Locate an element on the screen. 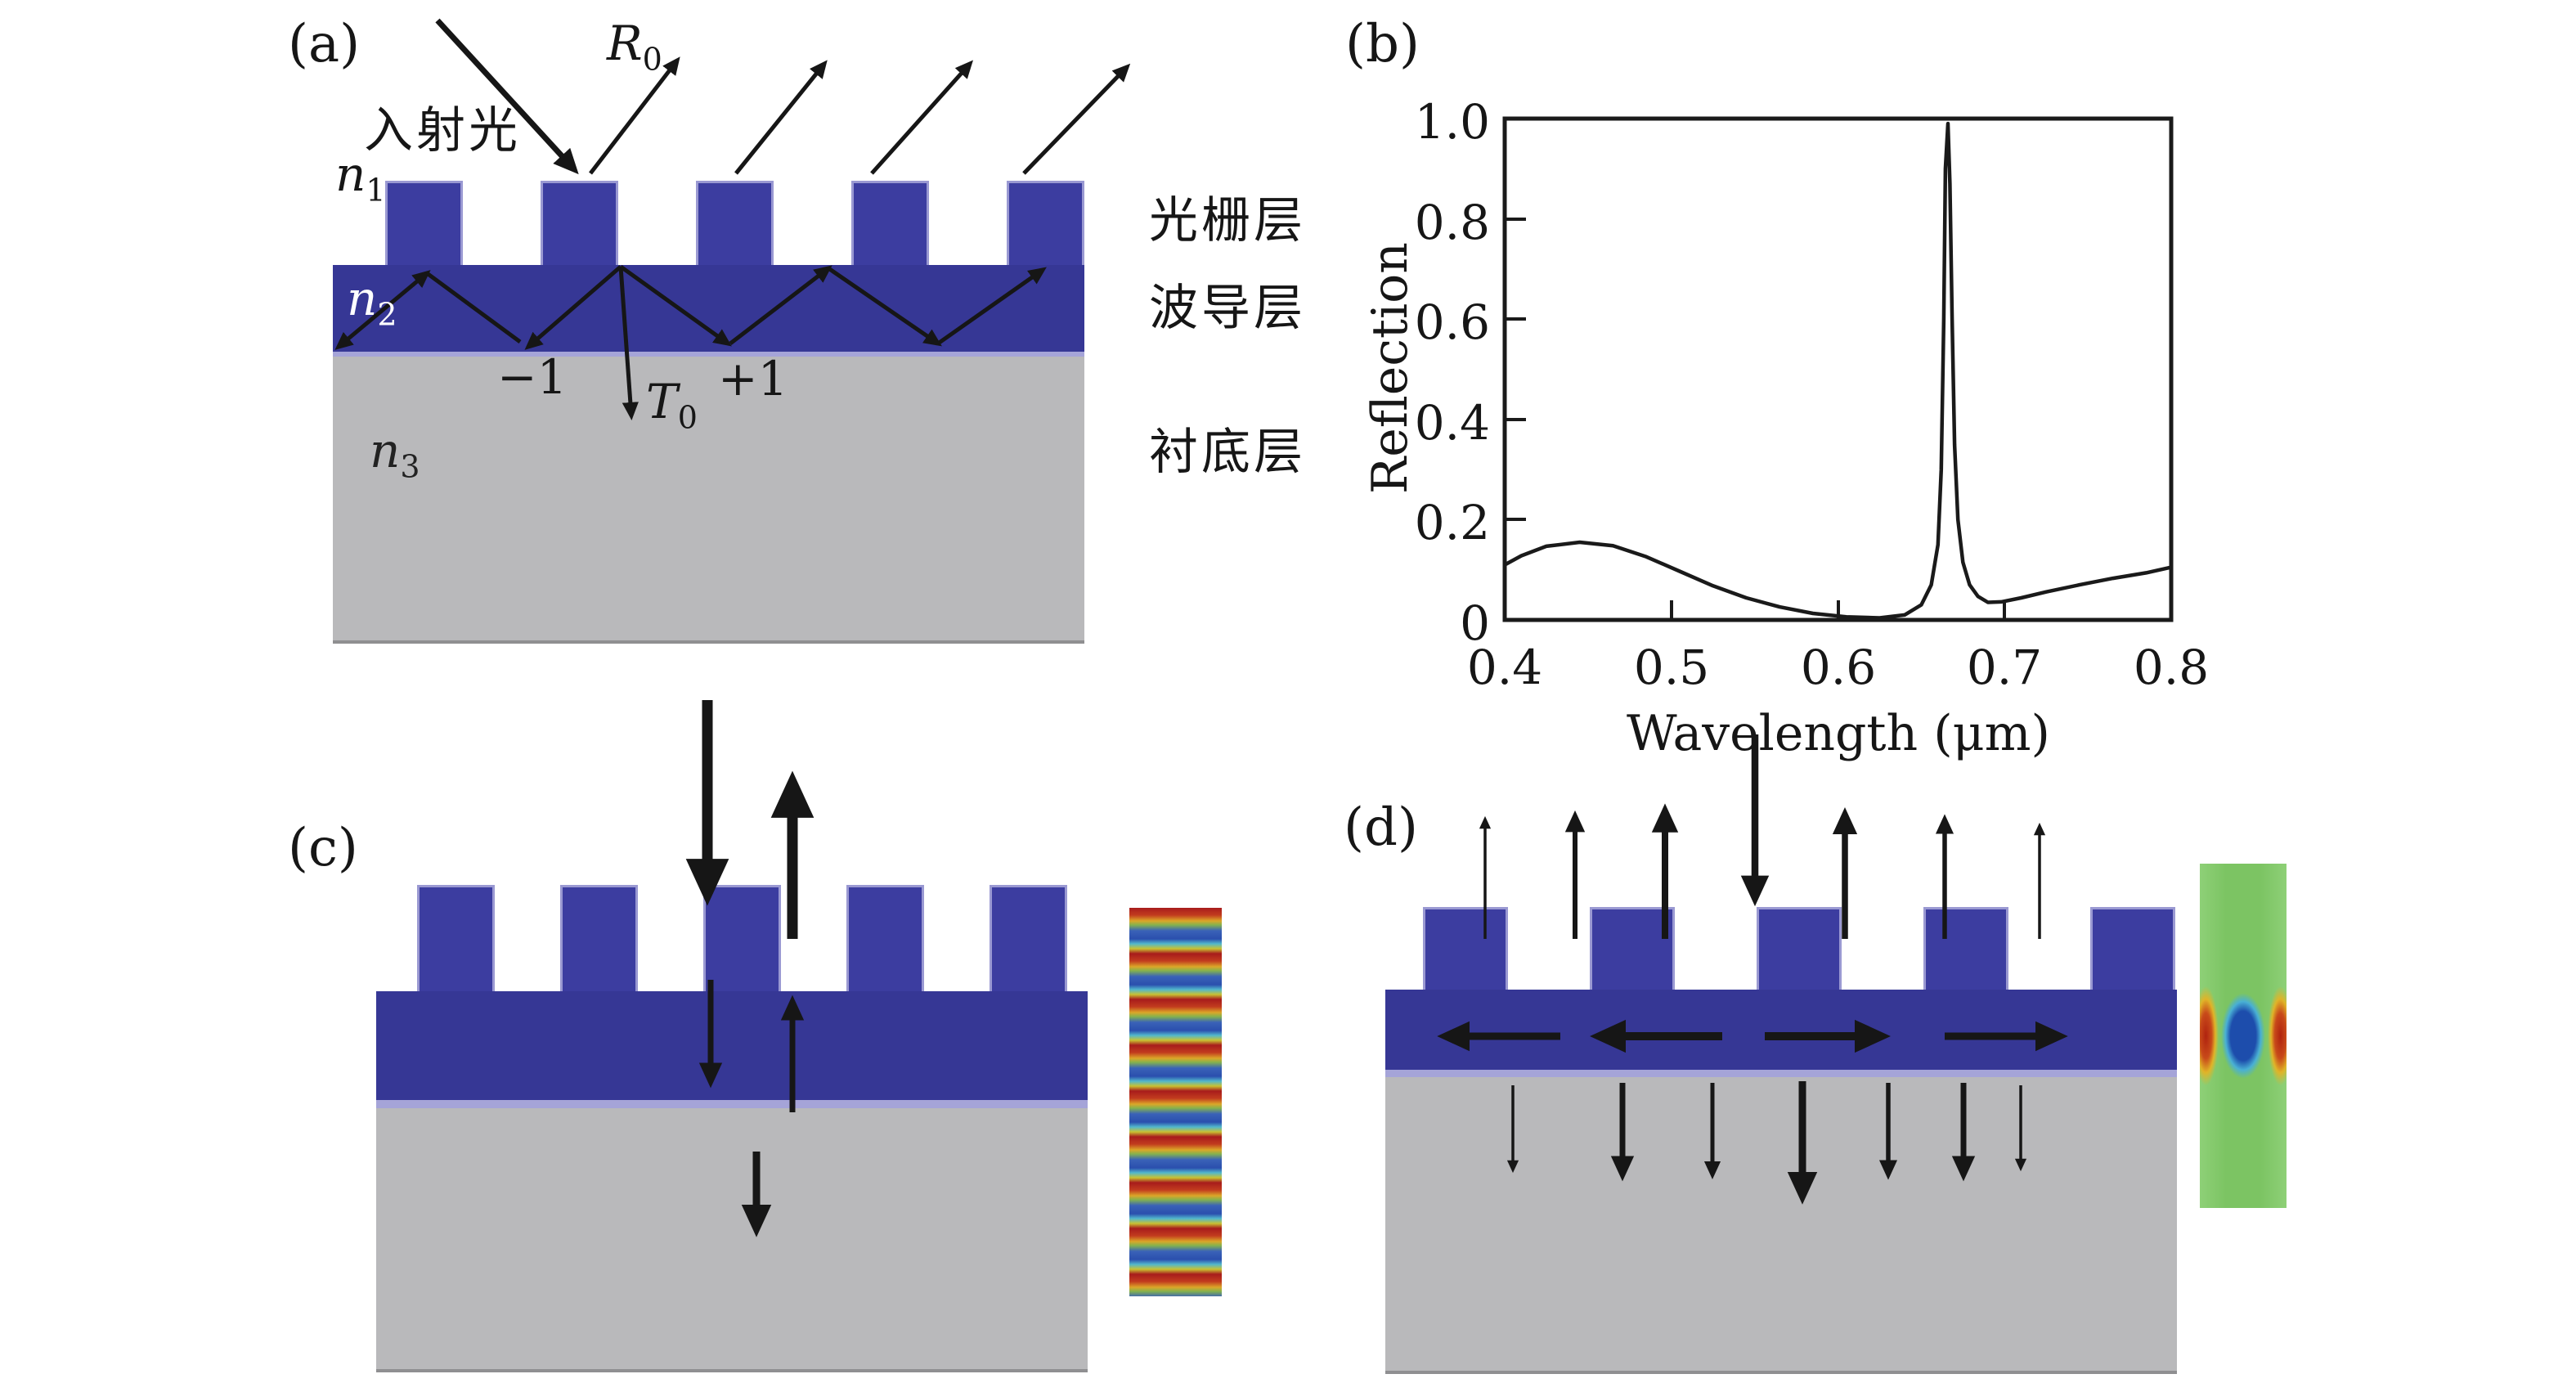 The height and width of the screenshot is (1383, 2576). panel-c-tag: (c) is located at coordinates (323, 848).